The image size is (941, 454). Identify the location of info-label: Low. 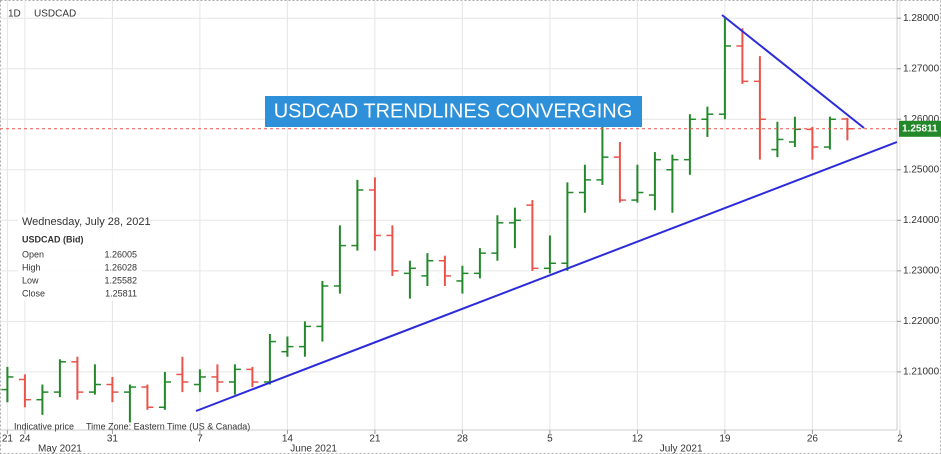
(30, 280).